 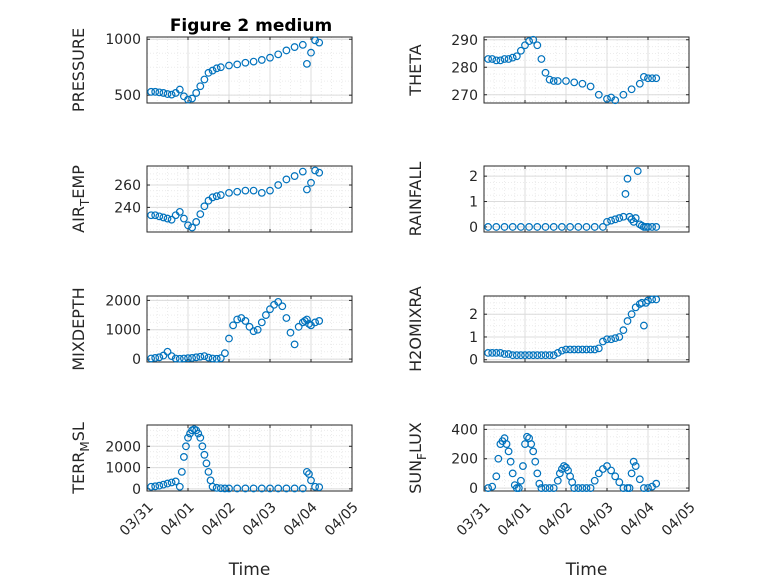 I want to click on panel-mixdepth: 0 1000 2000 MIXDEPTH, so click(x=211, y=329).